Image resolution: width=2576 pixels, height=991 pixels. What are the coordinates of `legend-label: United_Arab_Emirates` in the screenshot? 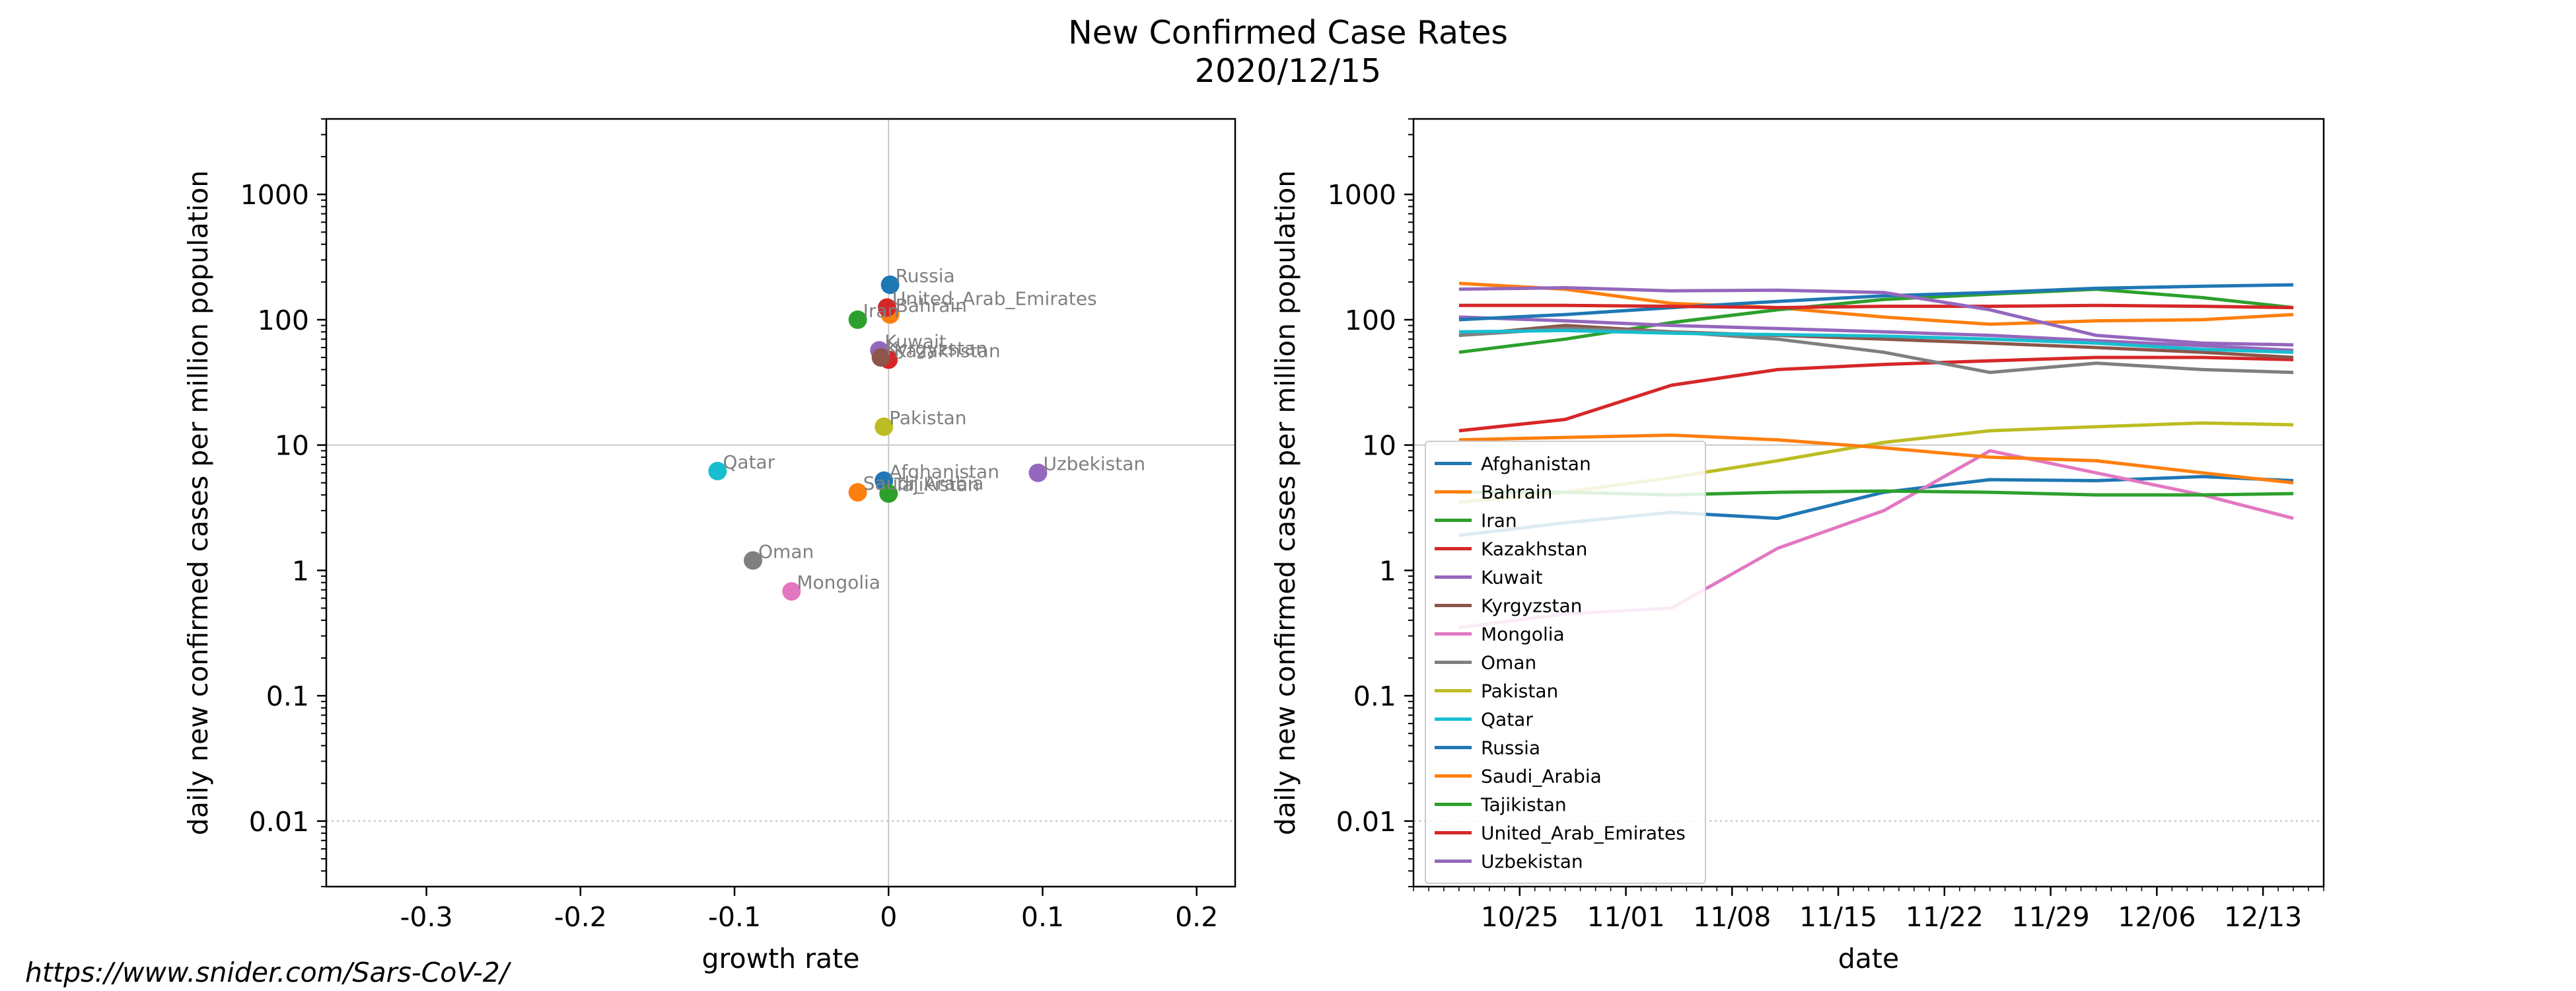 It's located at (1583, 833).